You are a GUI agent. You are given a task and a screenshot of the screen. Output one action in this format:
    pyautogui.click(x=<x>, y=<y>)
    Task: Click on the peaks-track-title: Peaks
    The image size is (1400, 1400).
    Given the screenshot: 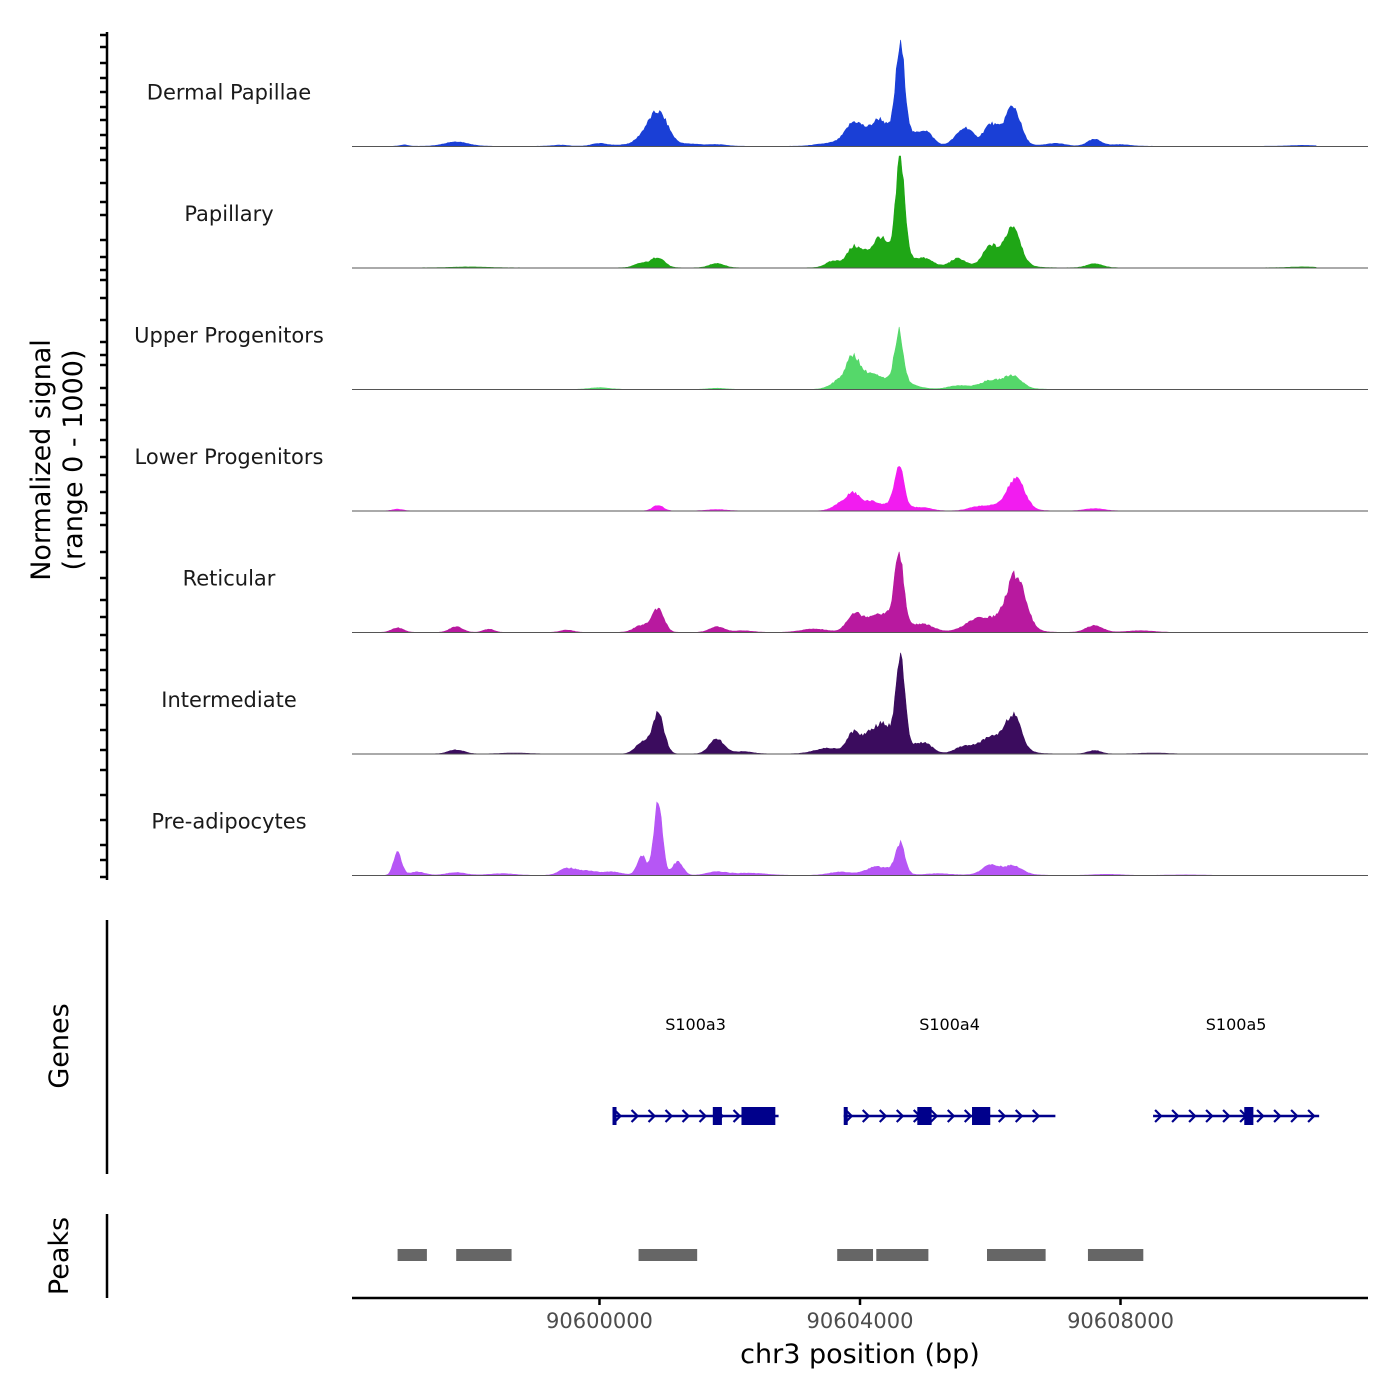 What is the action you would take?
    pyautogui.click(x=59, y=1256)
    